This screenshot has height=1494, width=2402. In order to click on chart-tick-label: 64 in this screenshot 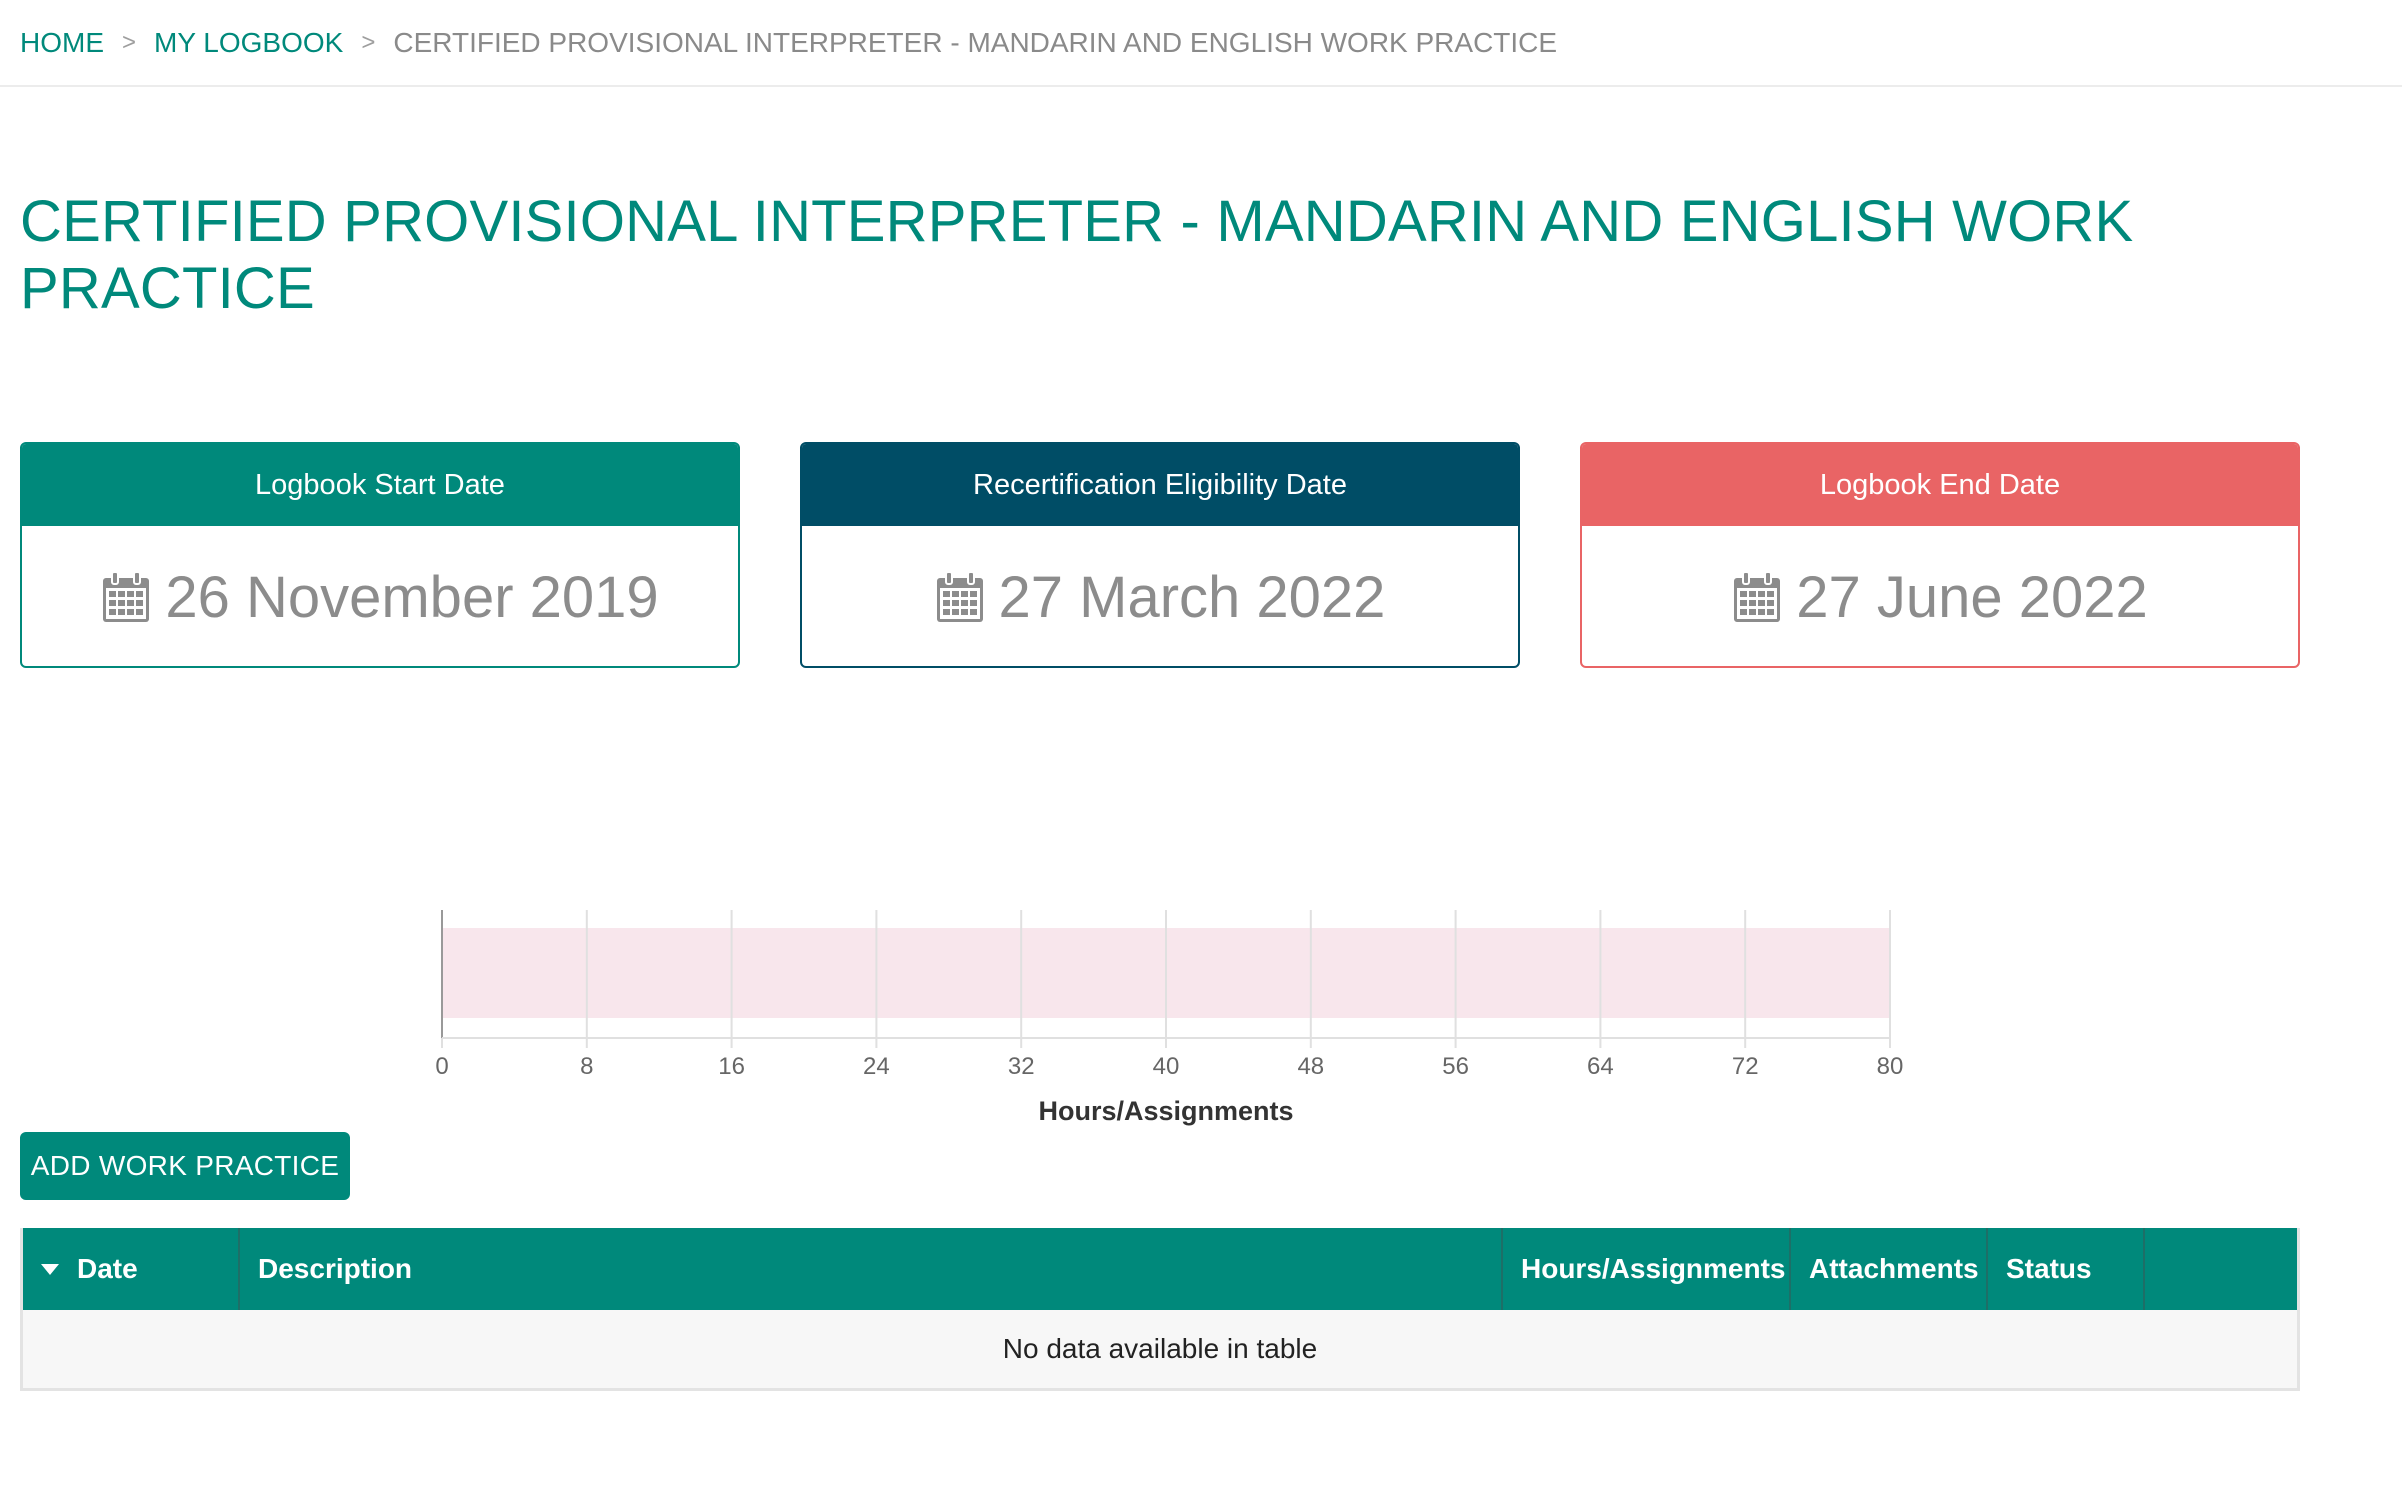, I will do `click(1600, 1066)`.